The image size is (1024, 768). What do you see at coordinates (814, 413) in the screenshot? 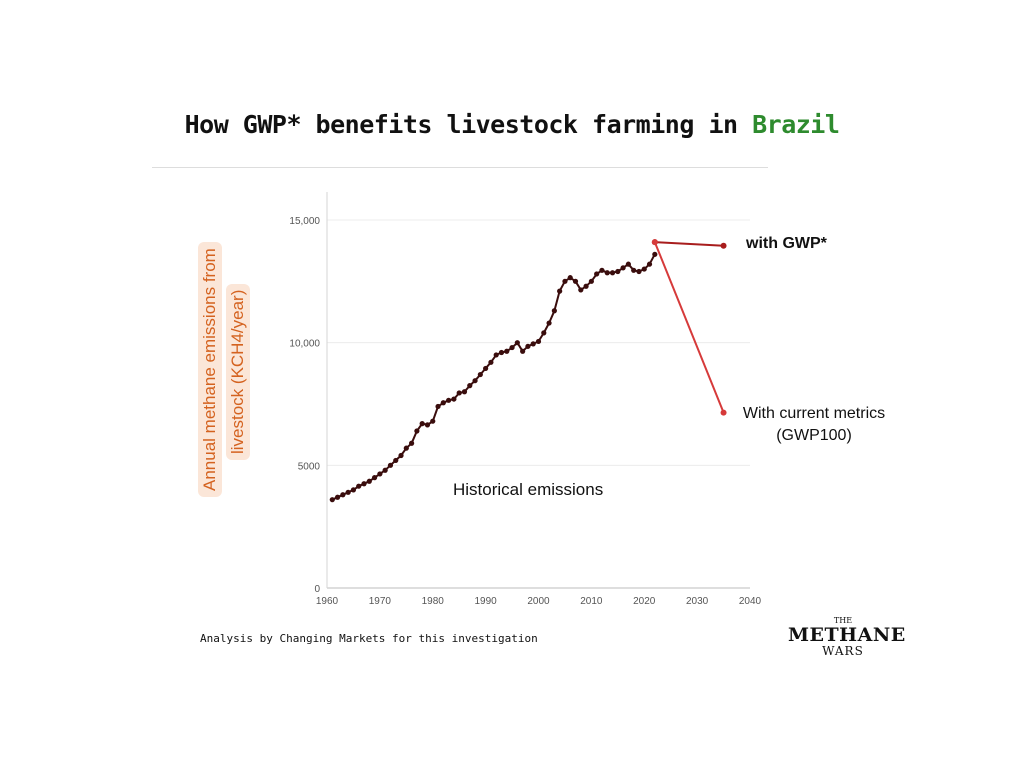
I see `annotation-current-metrics-line-1: With current metrics` at bounding box center [814, 413].